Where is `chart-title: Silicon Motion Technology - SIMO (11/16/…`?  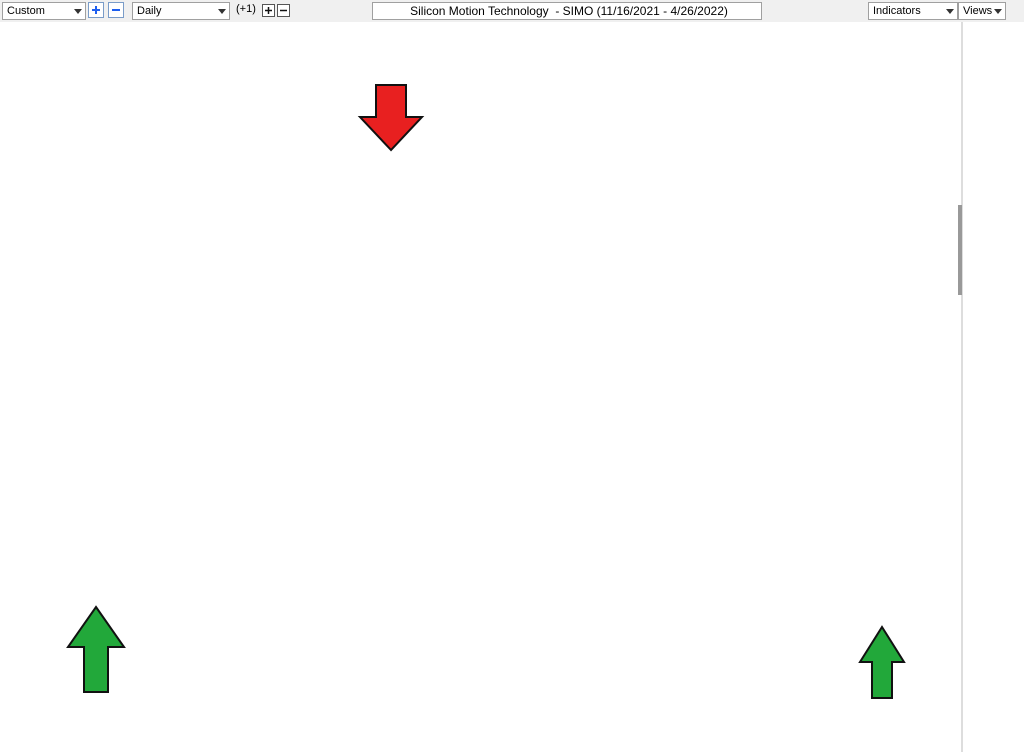 chart-title: Silicon Motion Technology - SIMO (11/16/… is located at coordinates (567, 11).